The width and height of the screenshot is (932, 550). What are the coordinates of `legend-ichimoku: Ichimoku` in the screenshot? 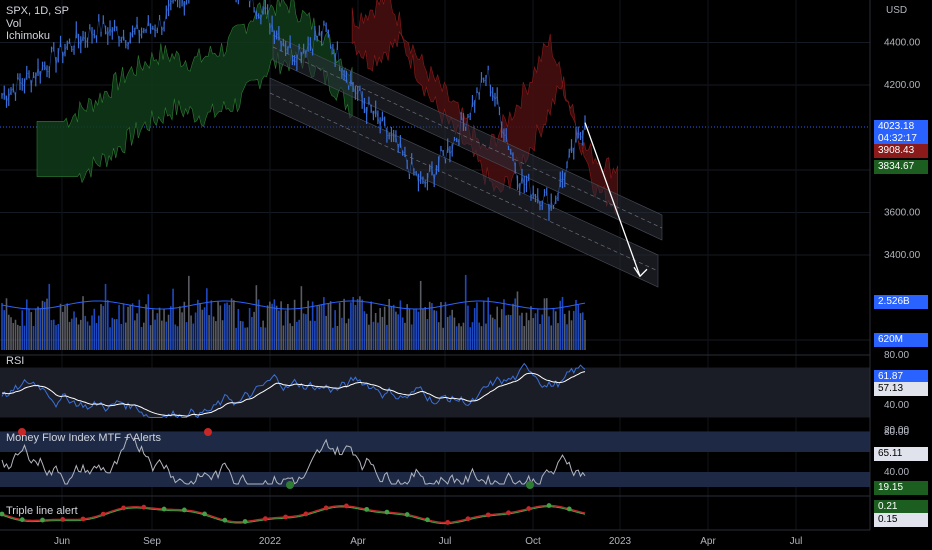 It's located at (28, 36).